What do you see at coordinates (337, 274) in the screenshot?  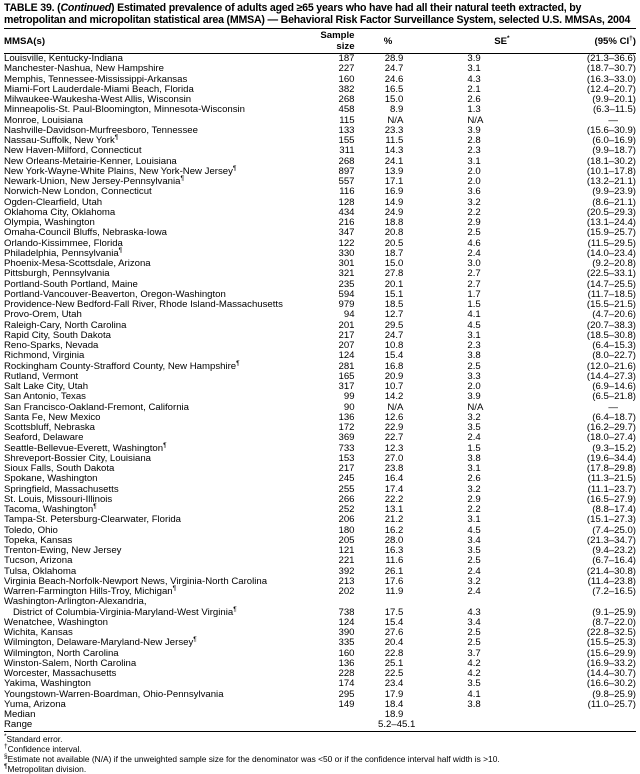 I see `sample-size: 321` at bounding box center [337, 274].